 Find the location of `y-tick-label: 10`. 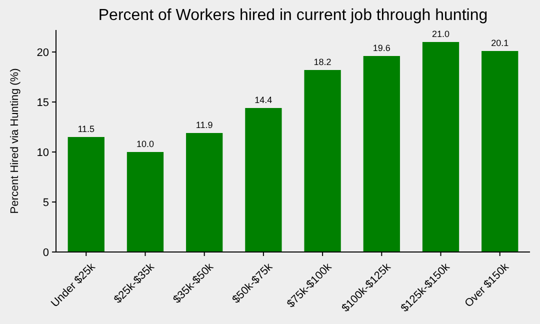

y-tick-label: 10 is located at coordinates (42, 152).